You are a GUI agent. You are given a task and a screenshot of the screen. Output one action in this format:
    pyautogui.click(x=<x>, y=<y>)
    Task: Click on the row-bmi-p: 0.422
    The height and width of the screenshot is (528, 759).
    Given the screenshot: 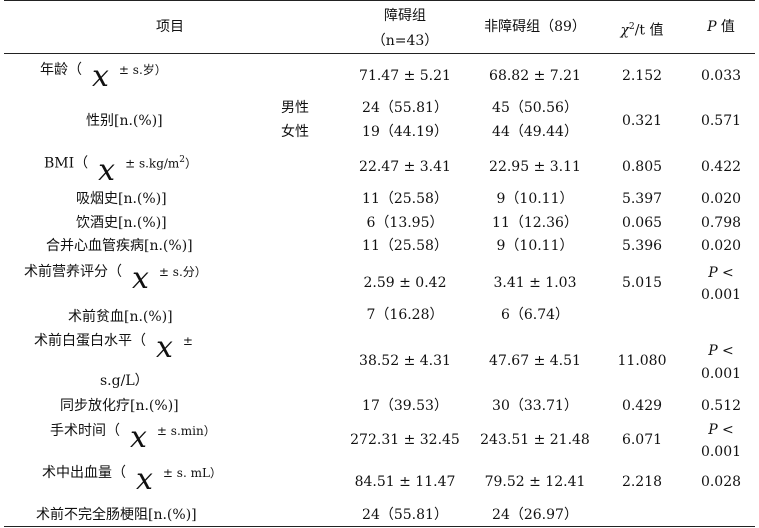 What is the action you would take?
    pyautogui.click(x=721, y=167)
    